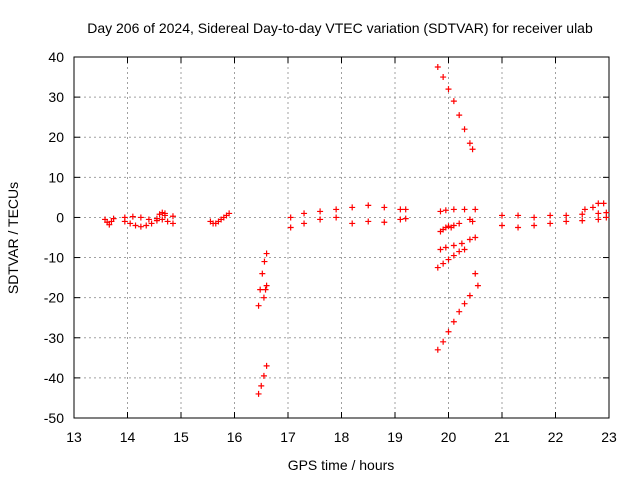  Describe the element at coordinates (74, 437) in the screenshot. I see `x-tick-label: 13` at that location.